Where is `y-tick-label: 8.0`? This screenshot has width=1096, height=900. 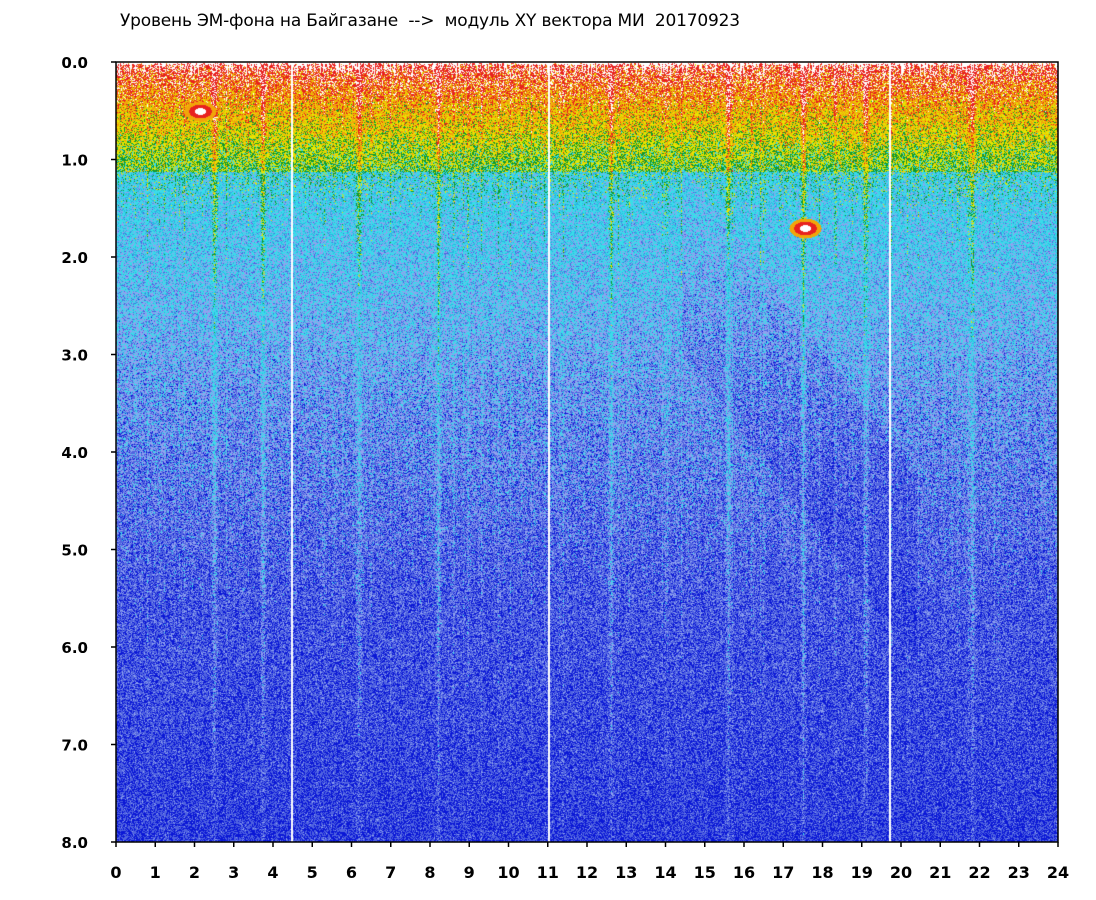 y-tick-label: 8.0 is located at coordinates (74, 843).